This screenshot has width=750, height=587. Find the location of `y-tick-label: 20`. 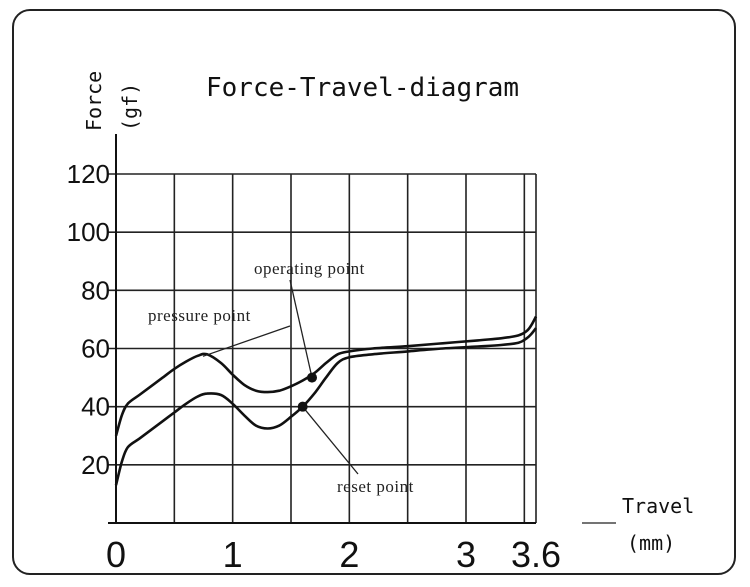

y-tick-label: 20 is located at coordinates (95, 465).